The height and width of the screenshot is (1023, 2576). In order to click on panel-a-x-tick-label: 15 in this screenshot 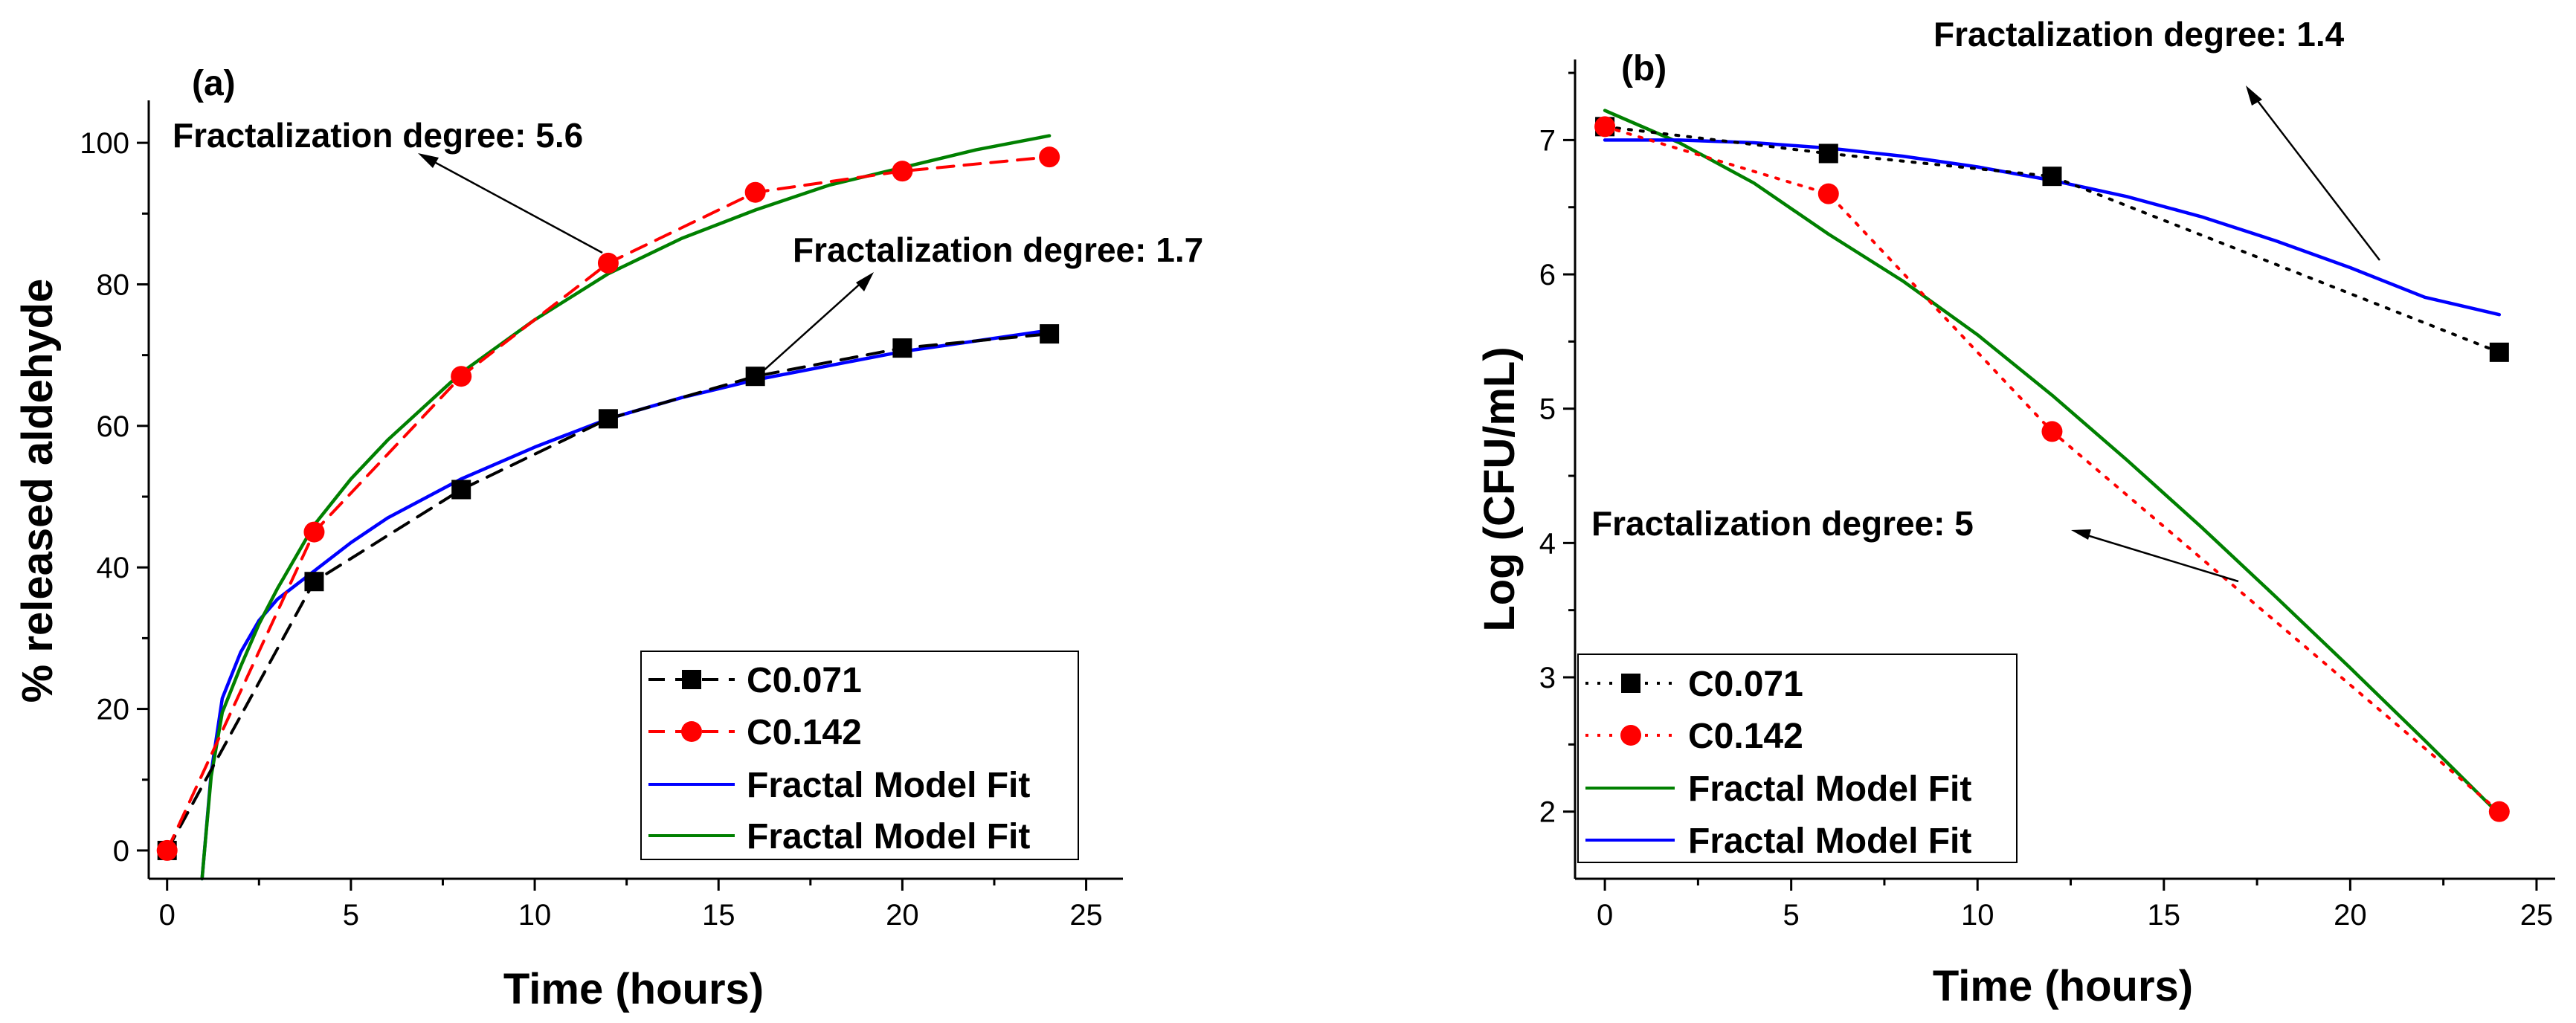, I will do `click(718, 915)`.